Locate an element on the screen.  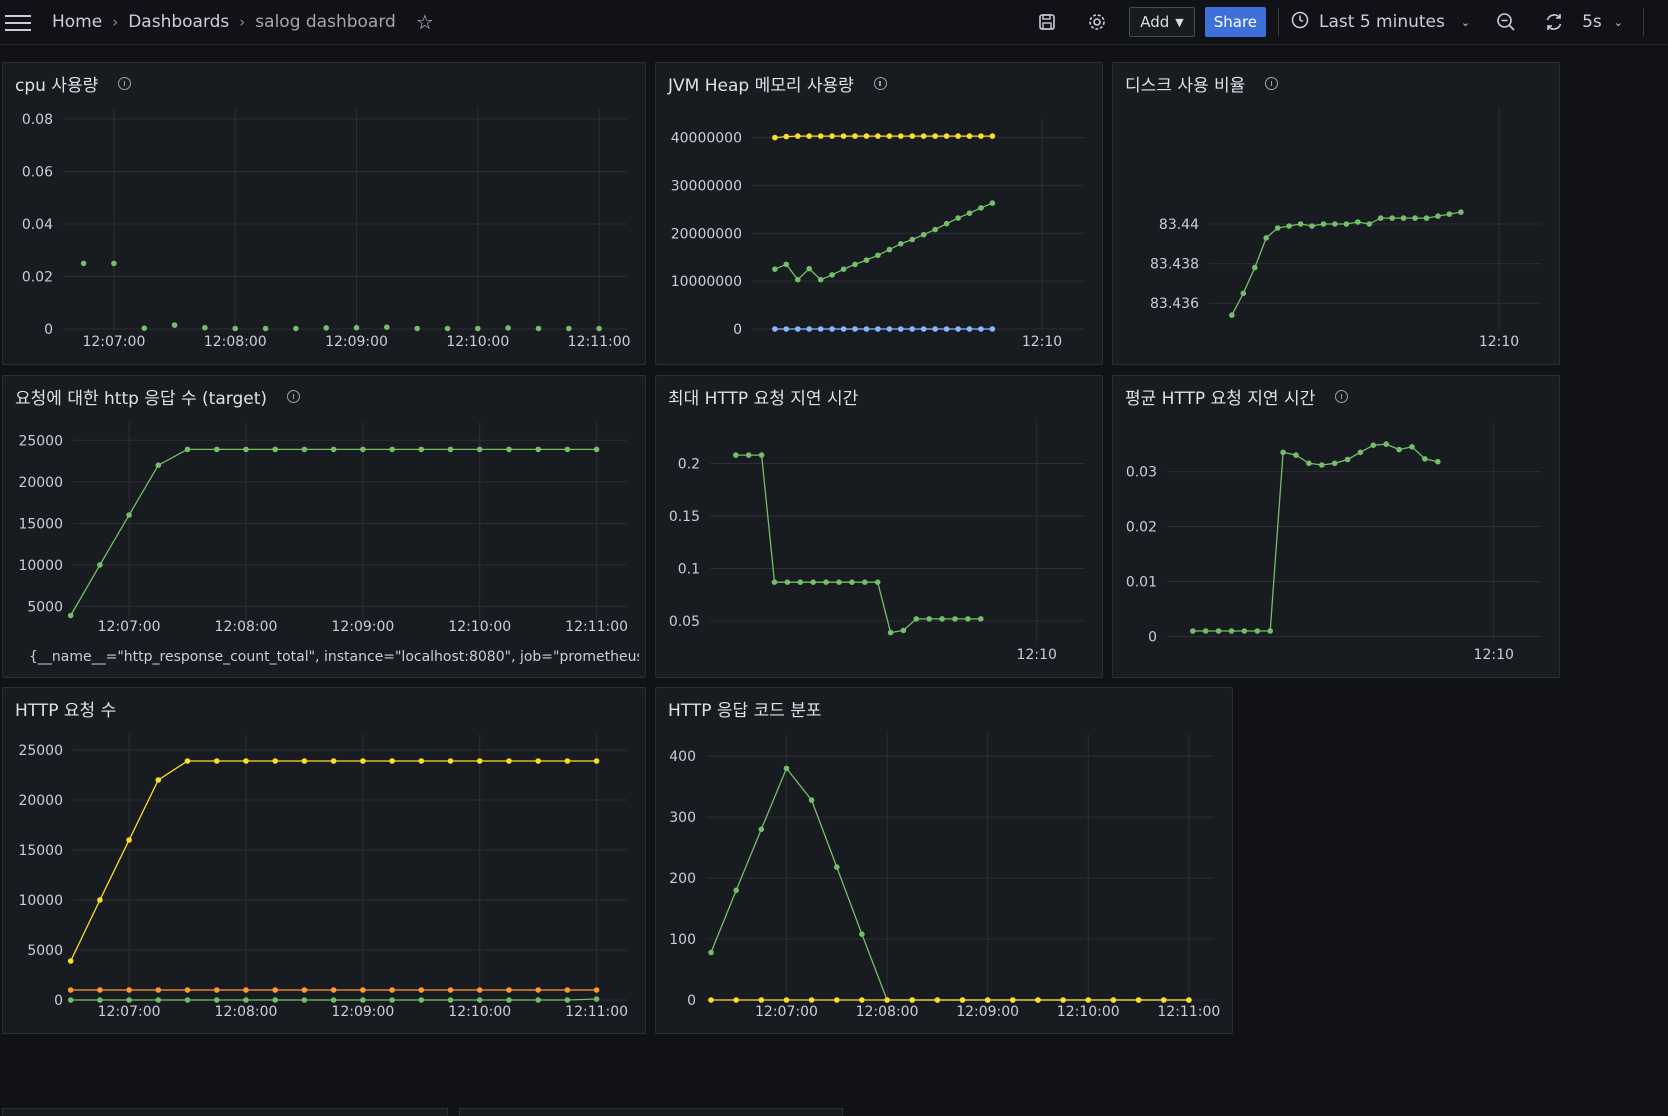
panel-title: cpu 사용량 is located at coordinates (73, 83).